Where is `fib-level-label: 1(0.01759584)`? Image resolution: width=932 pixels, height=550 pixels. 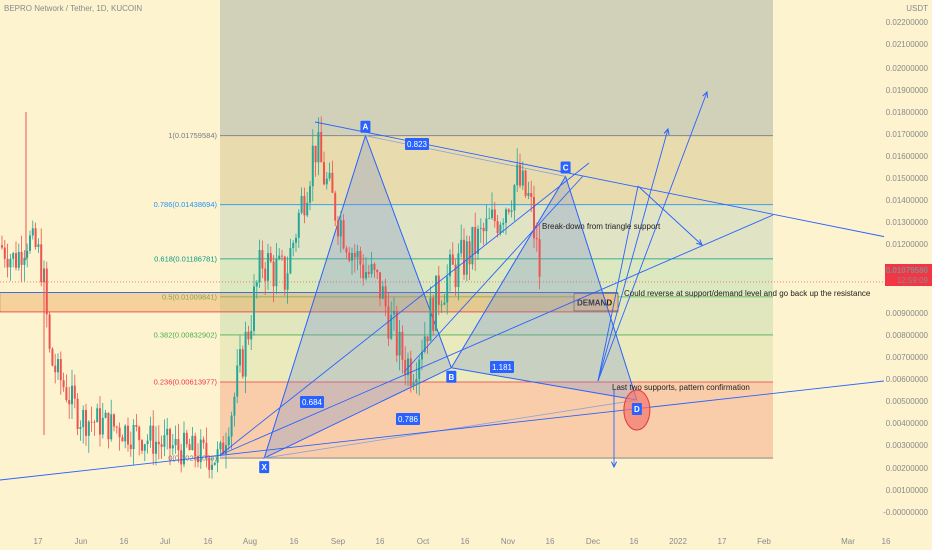 fib-level-label: 1(0.01759584) is located at coordinates (192, 135).